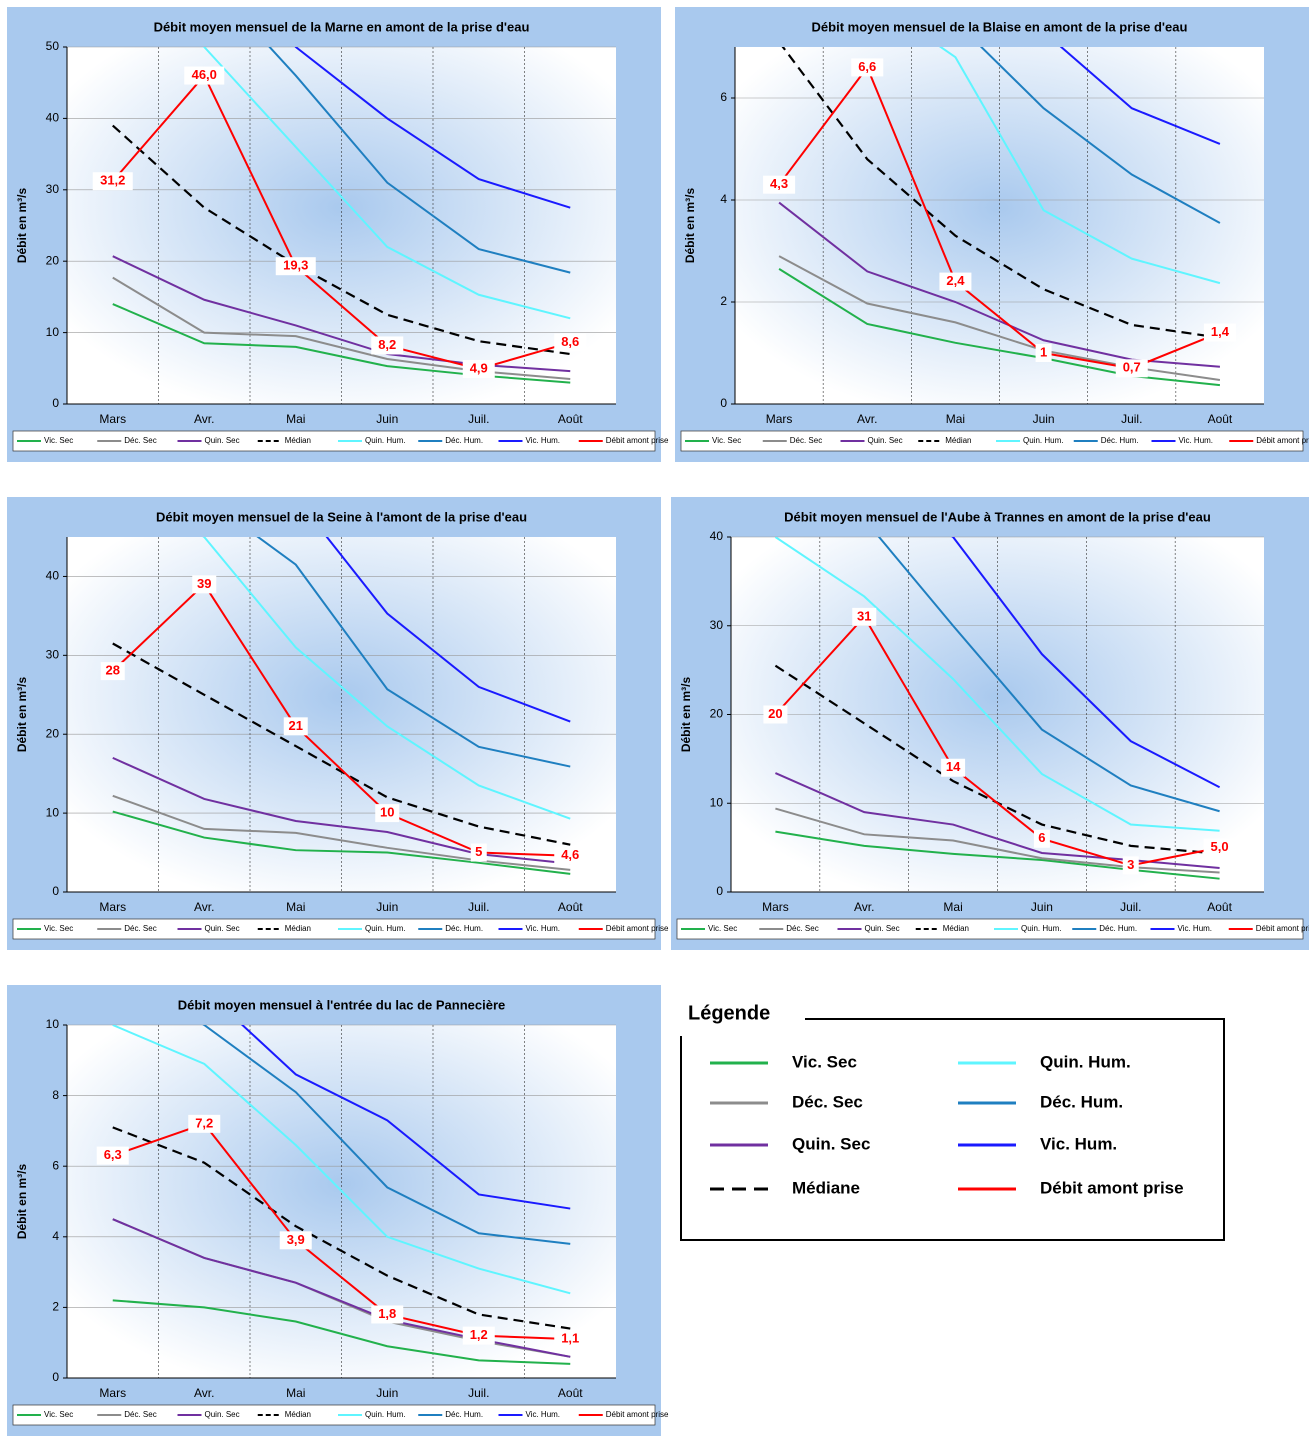  Describe the element at coordinates (387, 812) in the screenshot. I see `data-label: 10` at that location.